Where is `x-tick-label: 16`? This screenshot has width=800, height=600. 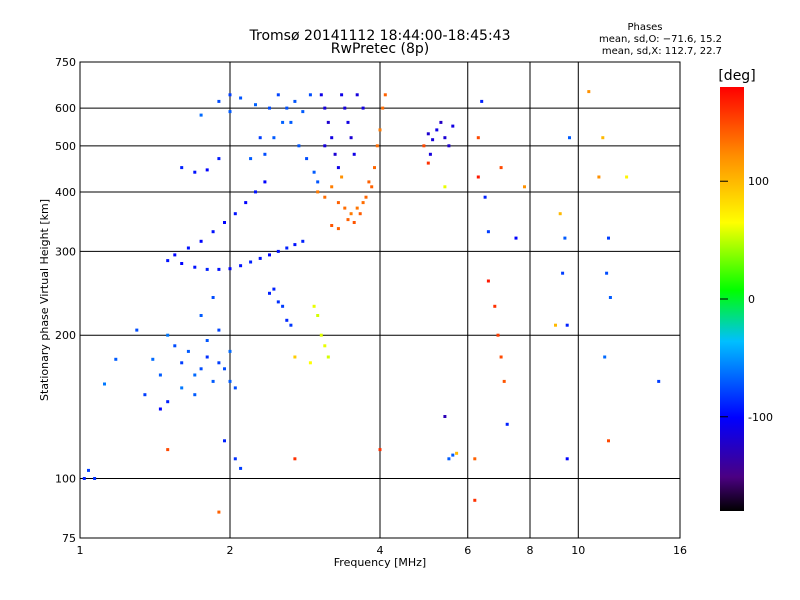 x-tick-label: 16 is located at coordinates (680, 550).